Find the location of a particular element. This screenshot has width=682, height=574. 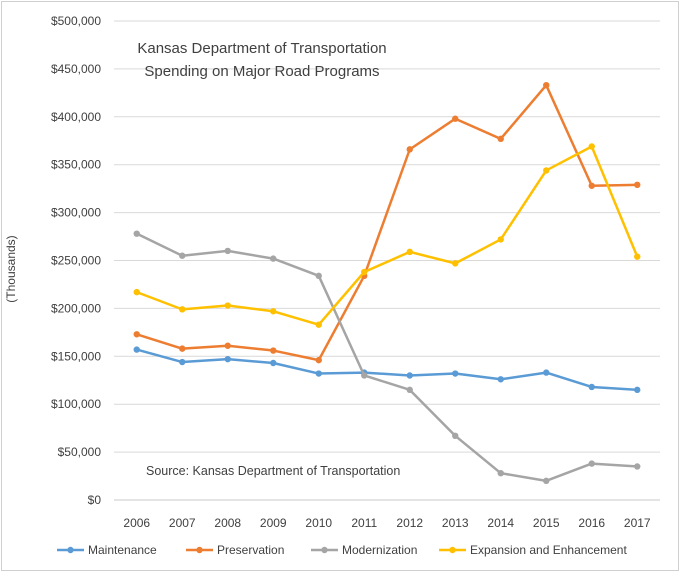

legend-label: Maintenance is located at coordinates (122, 550).